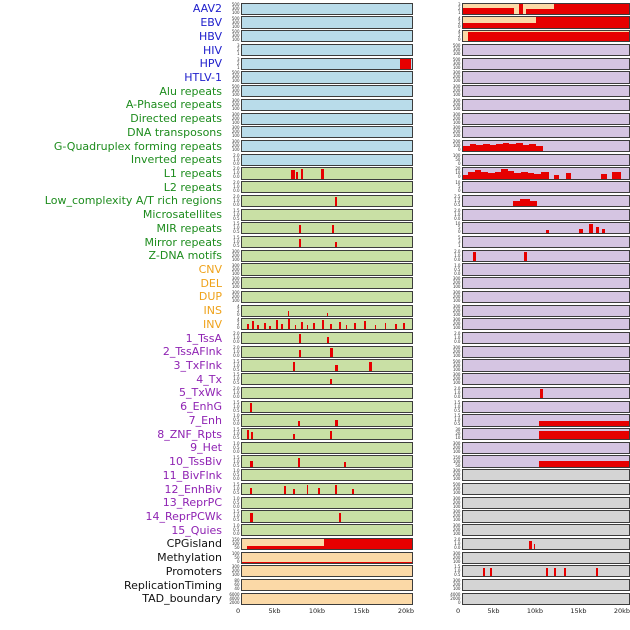 This screenshot has height=630, width=630. I want to click on y-axis-ticks-left: 150 100 50, so click(233, 543).